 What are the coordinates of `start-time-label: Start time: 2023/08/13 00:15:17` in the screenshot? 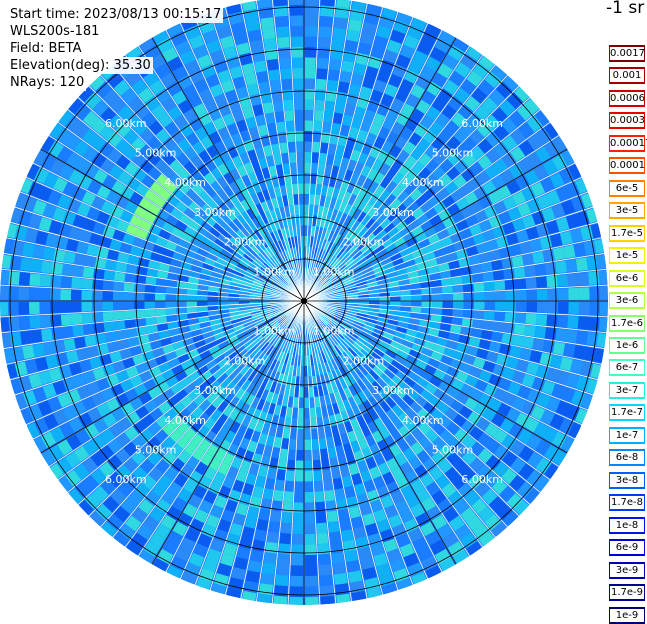 It's located at (116, 14).